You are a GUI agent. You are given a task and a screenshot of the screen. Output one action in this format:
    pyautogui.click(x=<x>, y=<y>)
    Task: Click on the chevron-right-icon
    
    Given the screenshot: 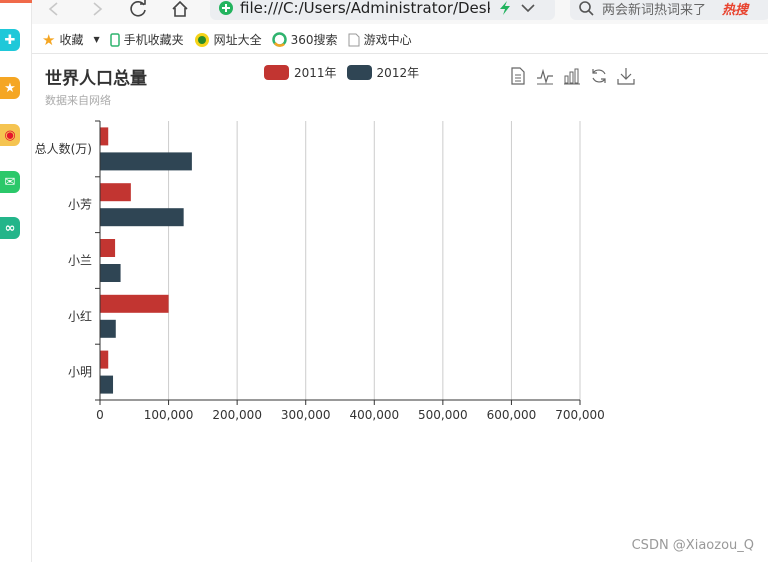 What is the action you would take?
    pyautogui.click(x=98, y=9)
    